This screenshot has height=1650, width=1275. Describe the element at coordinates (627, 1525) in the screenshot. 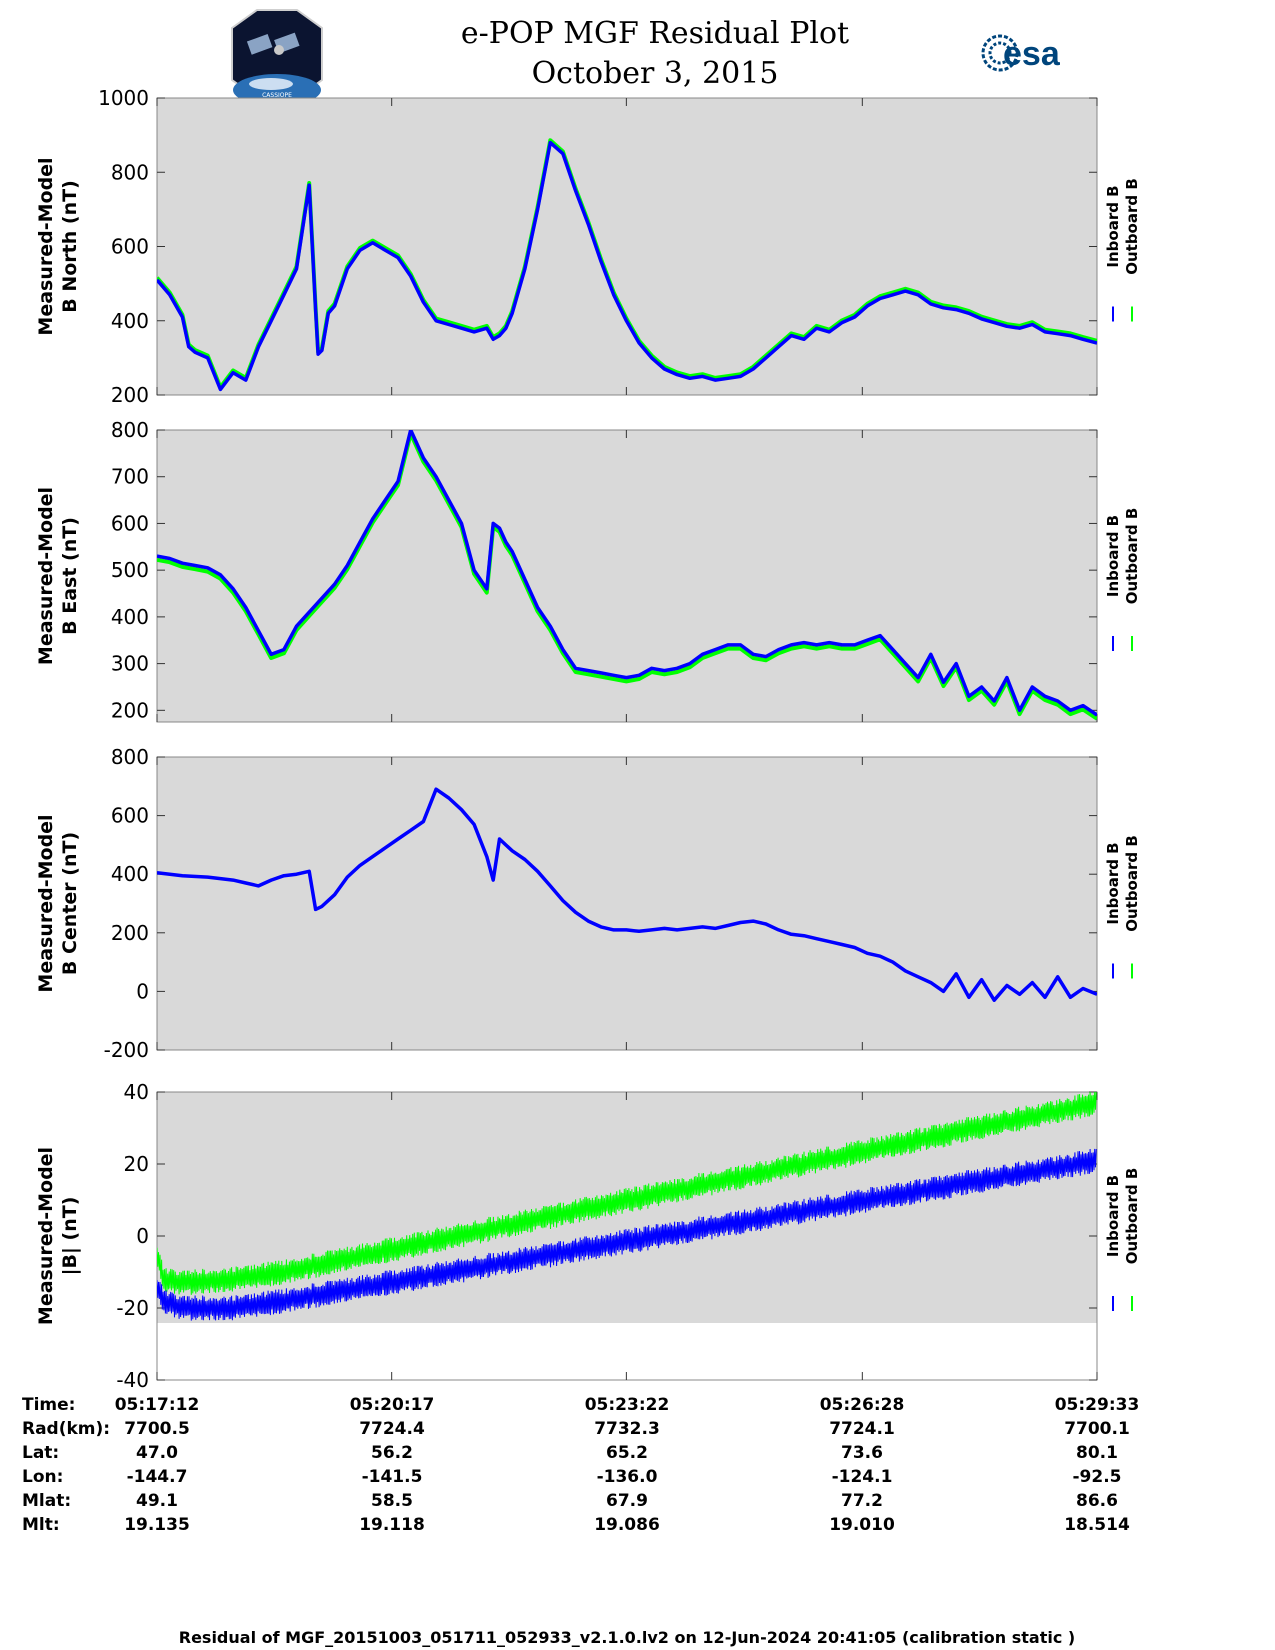

I see `table-cell: 19.086` at that location.